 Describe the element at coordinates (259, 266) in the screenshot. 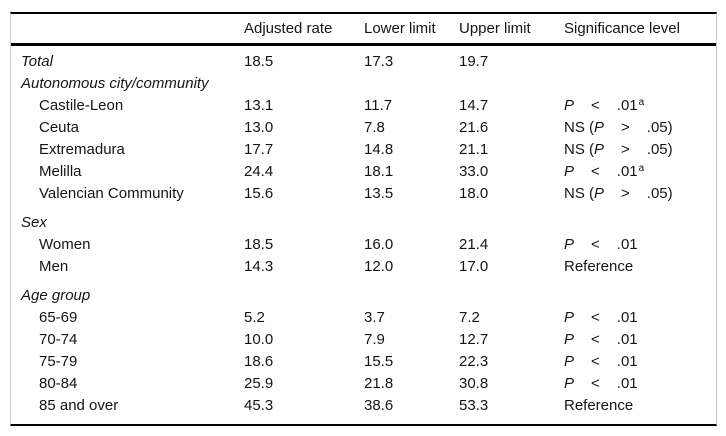

I see `adjusted-rate-value: 14.3` at that location.